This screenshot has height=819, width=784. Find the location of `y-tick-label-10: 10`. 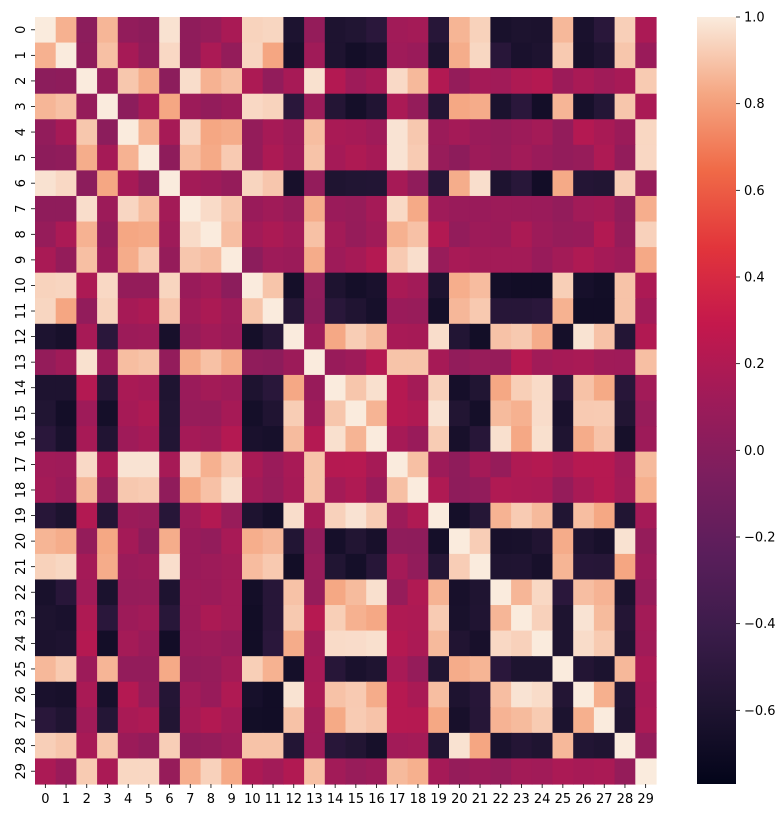

y-tick-label-10: 10 is located at coordinates (21, 285).